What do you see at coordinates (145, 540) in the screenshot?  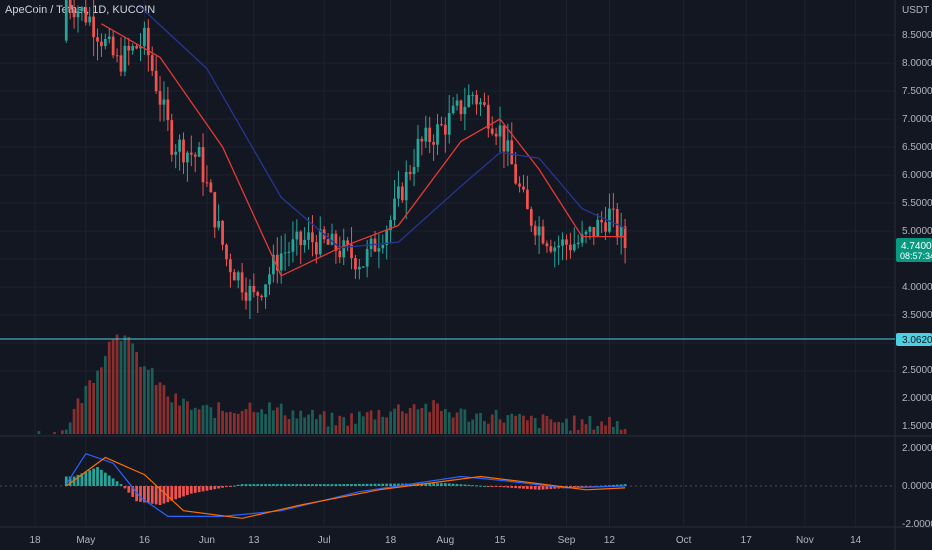 I see `time-tick-label: 16` at bounding box center [145, 540].